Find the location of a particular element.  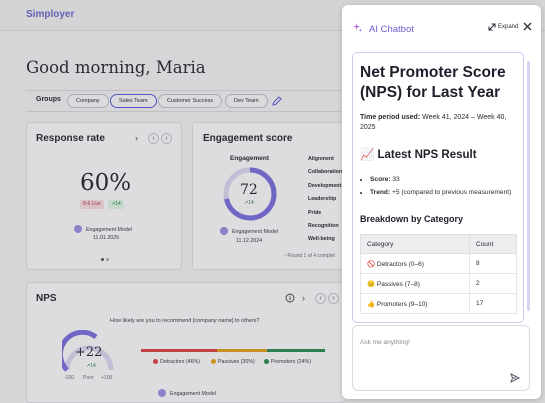

chatbot-header: AI Chatbot Expand is located at coordinates (441, 27).